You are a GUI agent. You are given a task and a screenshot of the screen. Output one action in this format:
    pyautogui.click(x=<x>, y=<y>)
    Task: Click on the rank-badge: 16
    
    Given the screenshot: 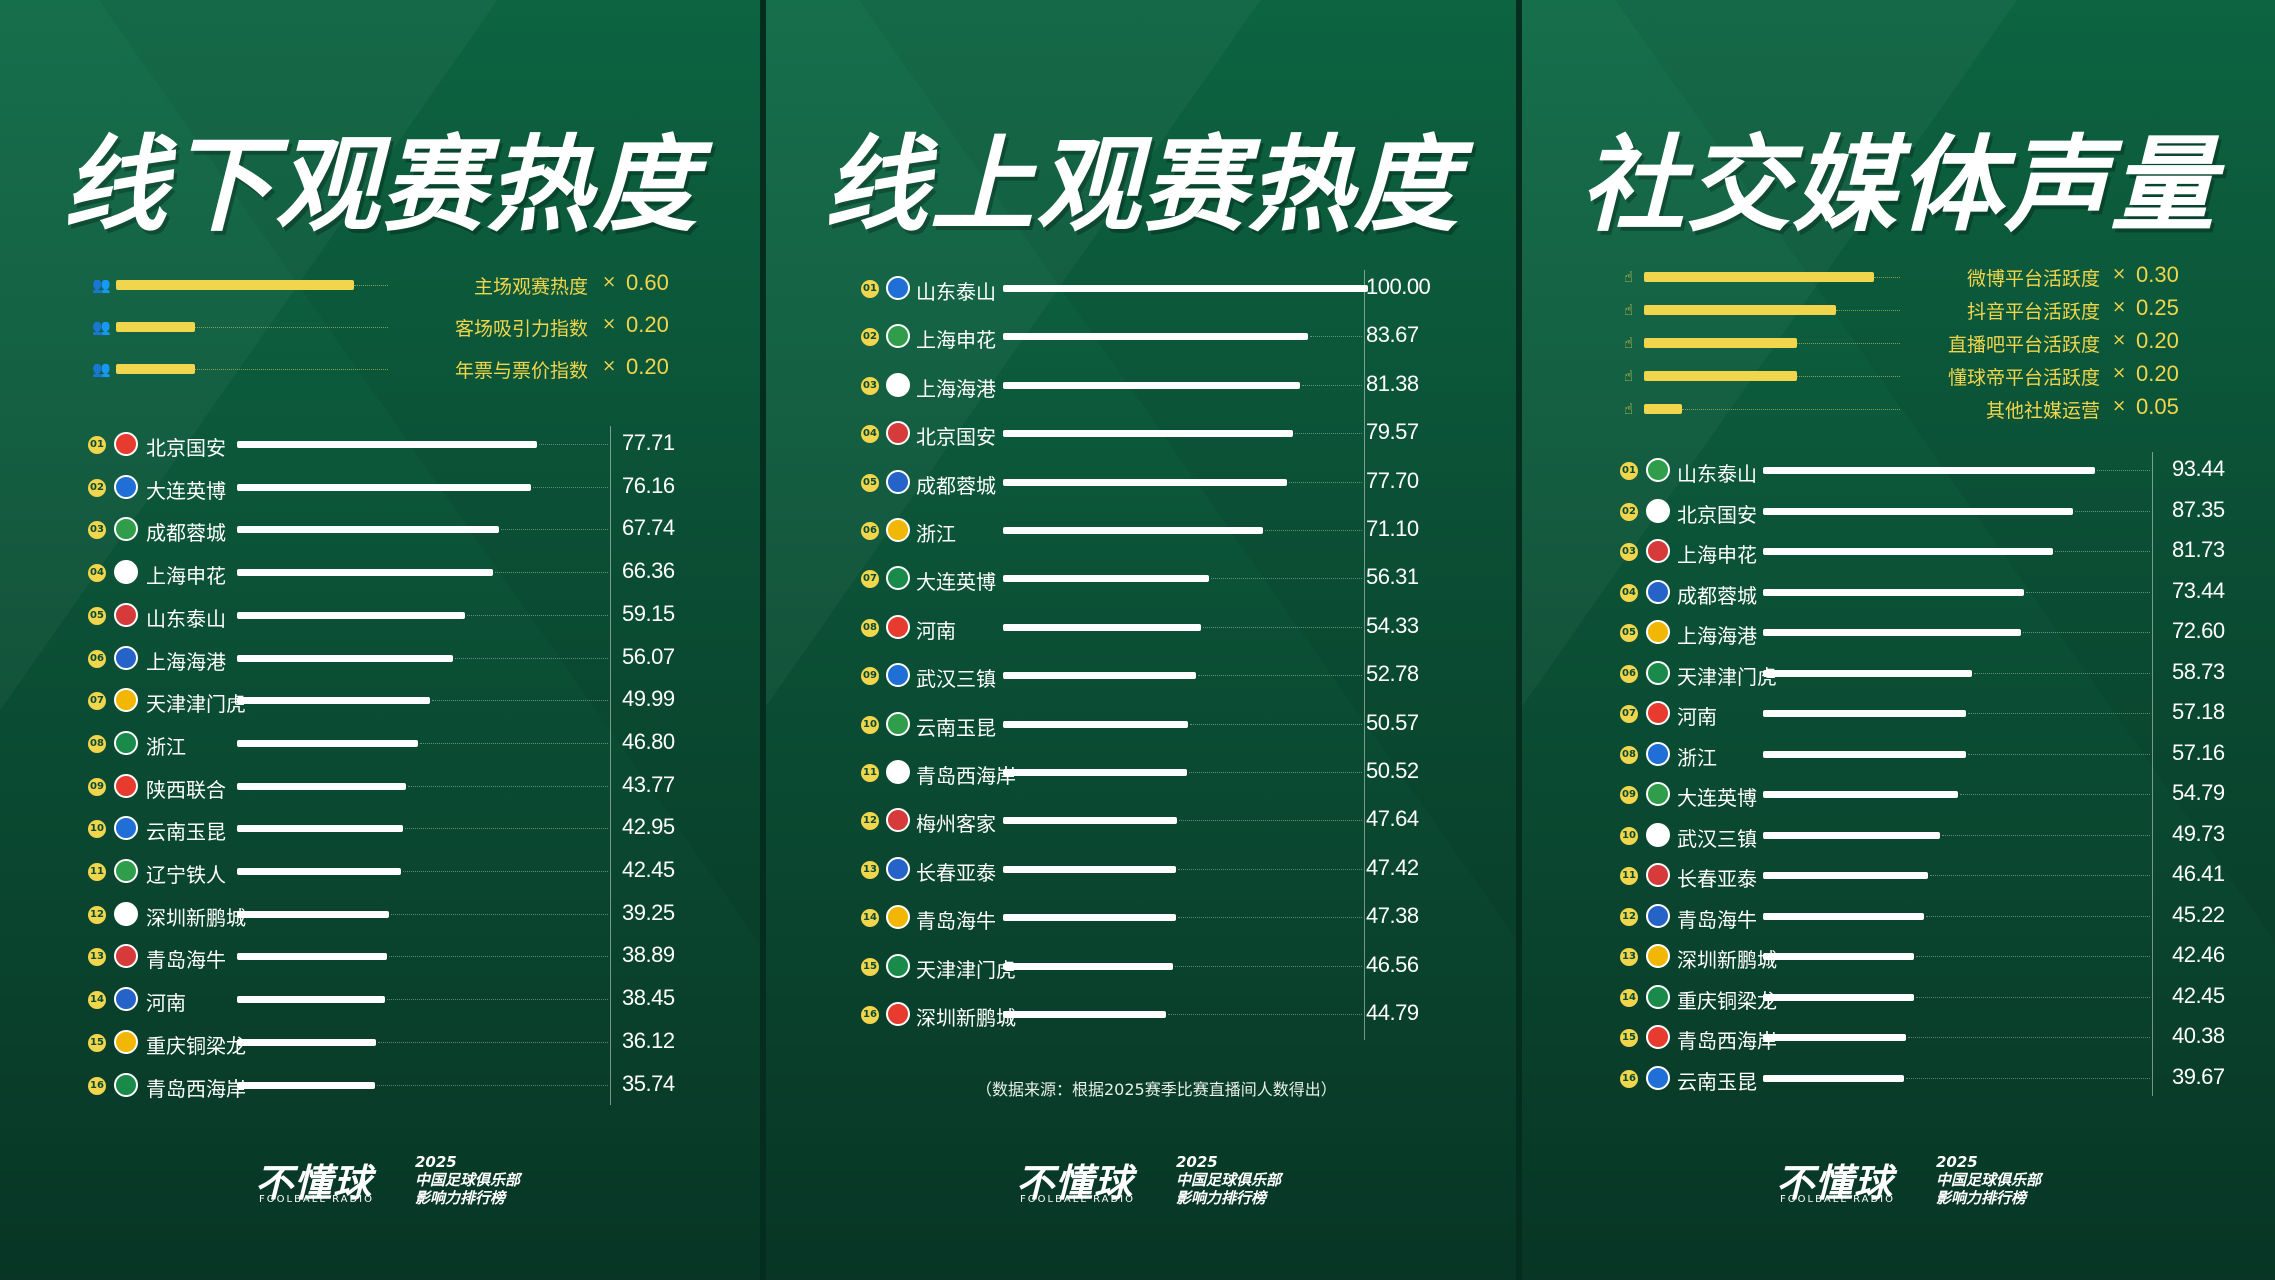 What is the action you would take?
    pyautogui.click(x=97, y=1085)
    